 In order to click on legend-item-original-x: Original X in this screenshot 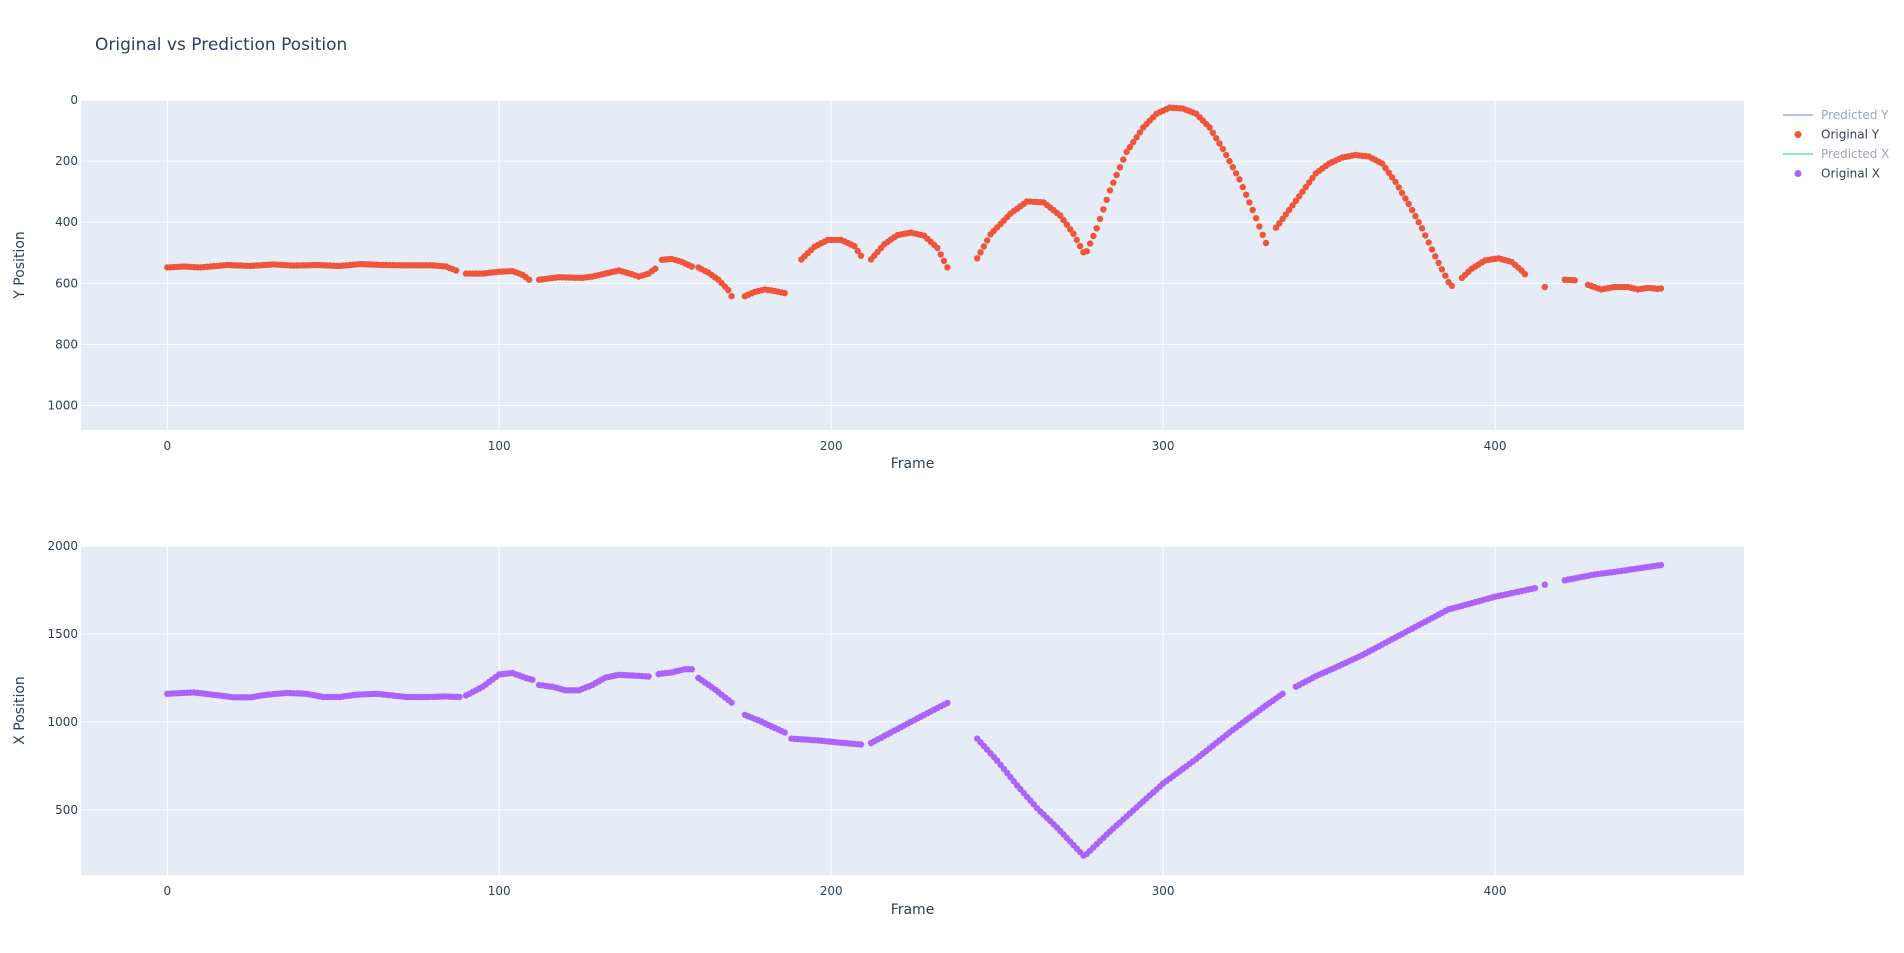, I will do `click(1837, 174)`.